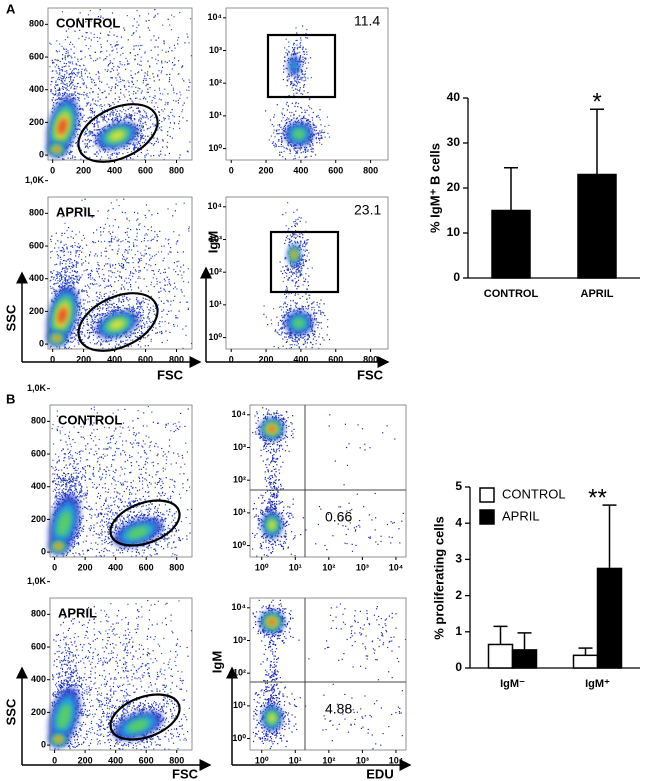 The height and width of the screenshot is (781, 661). What do you see at coordinates (52, 359) in the screenshot?
I see `x-tick-label: 0` at bounding box center [52, 359].